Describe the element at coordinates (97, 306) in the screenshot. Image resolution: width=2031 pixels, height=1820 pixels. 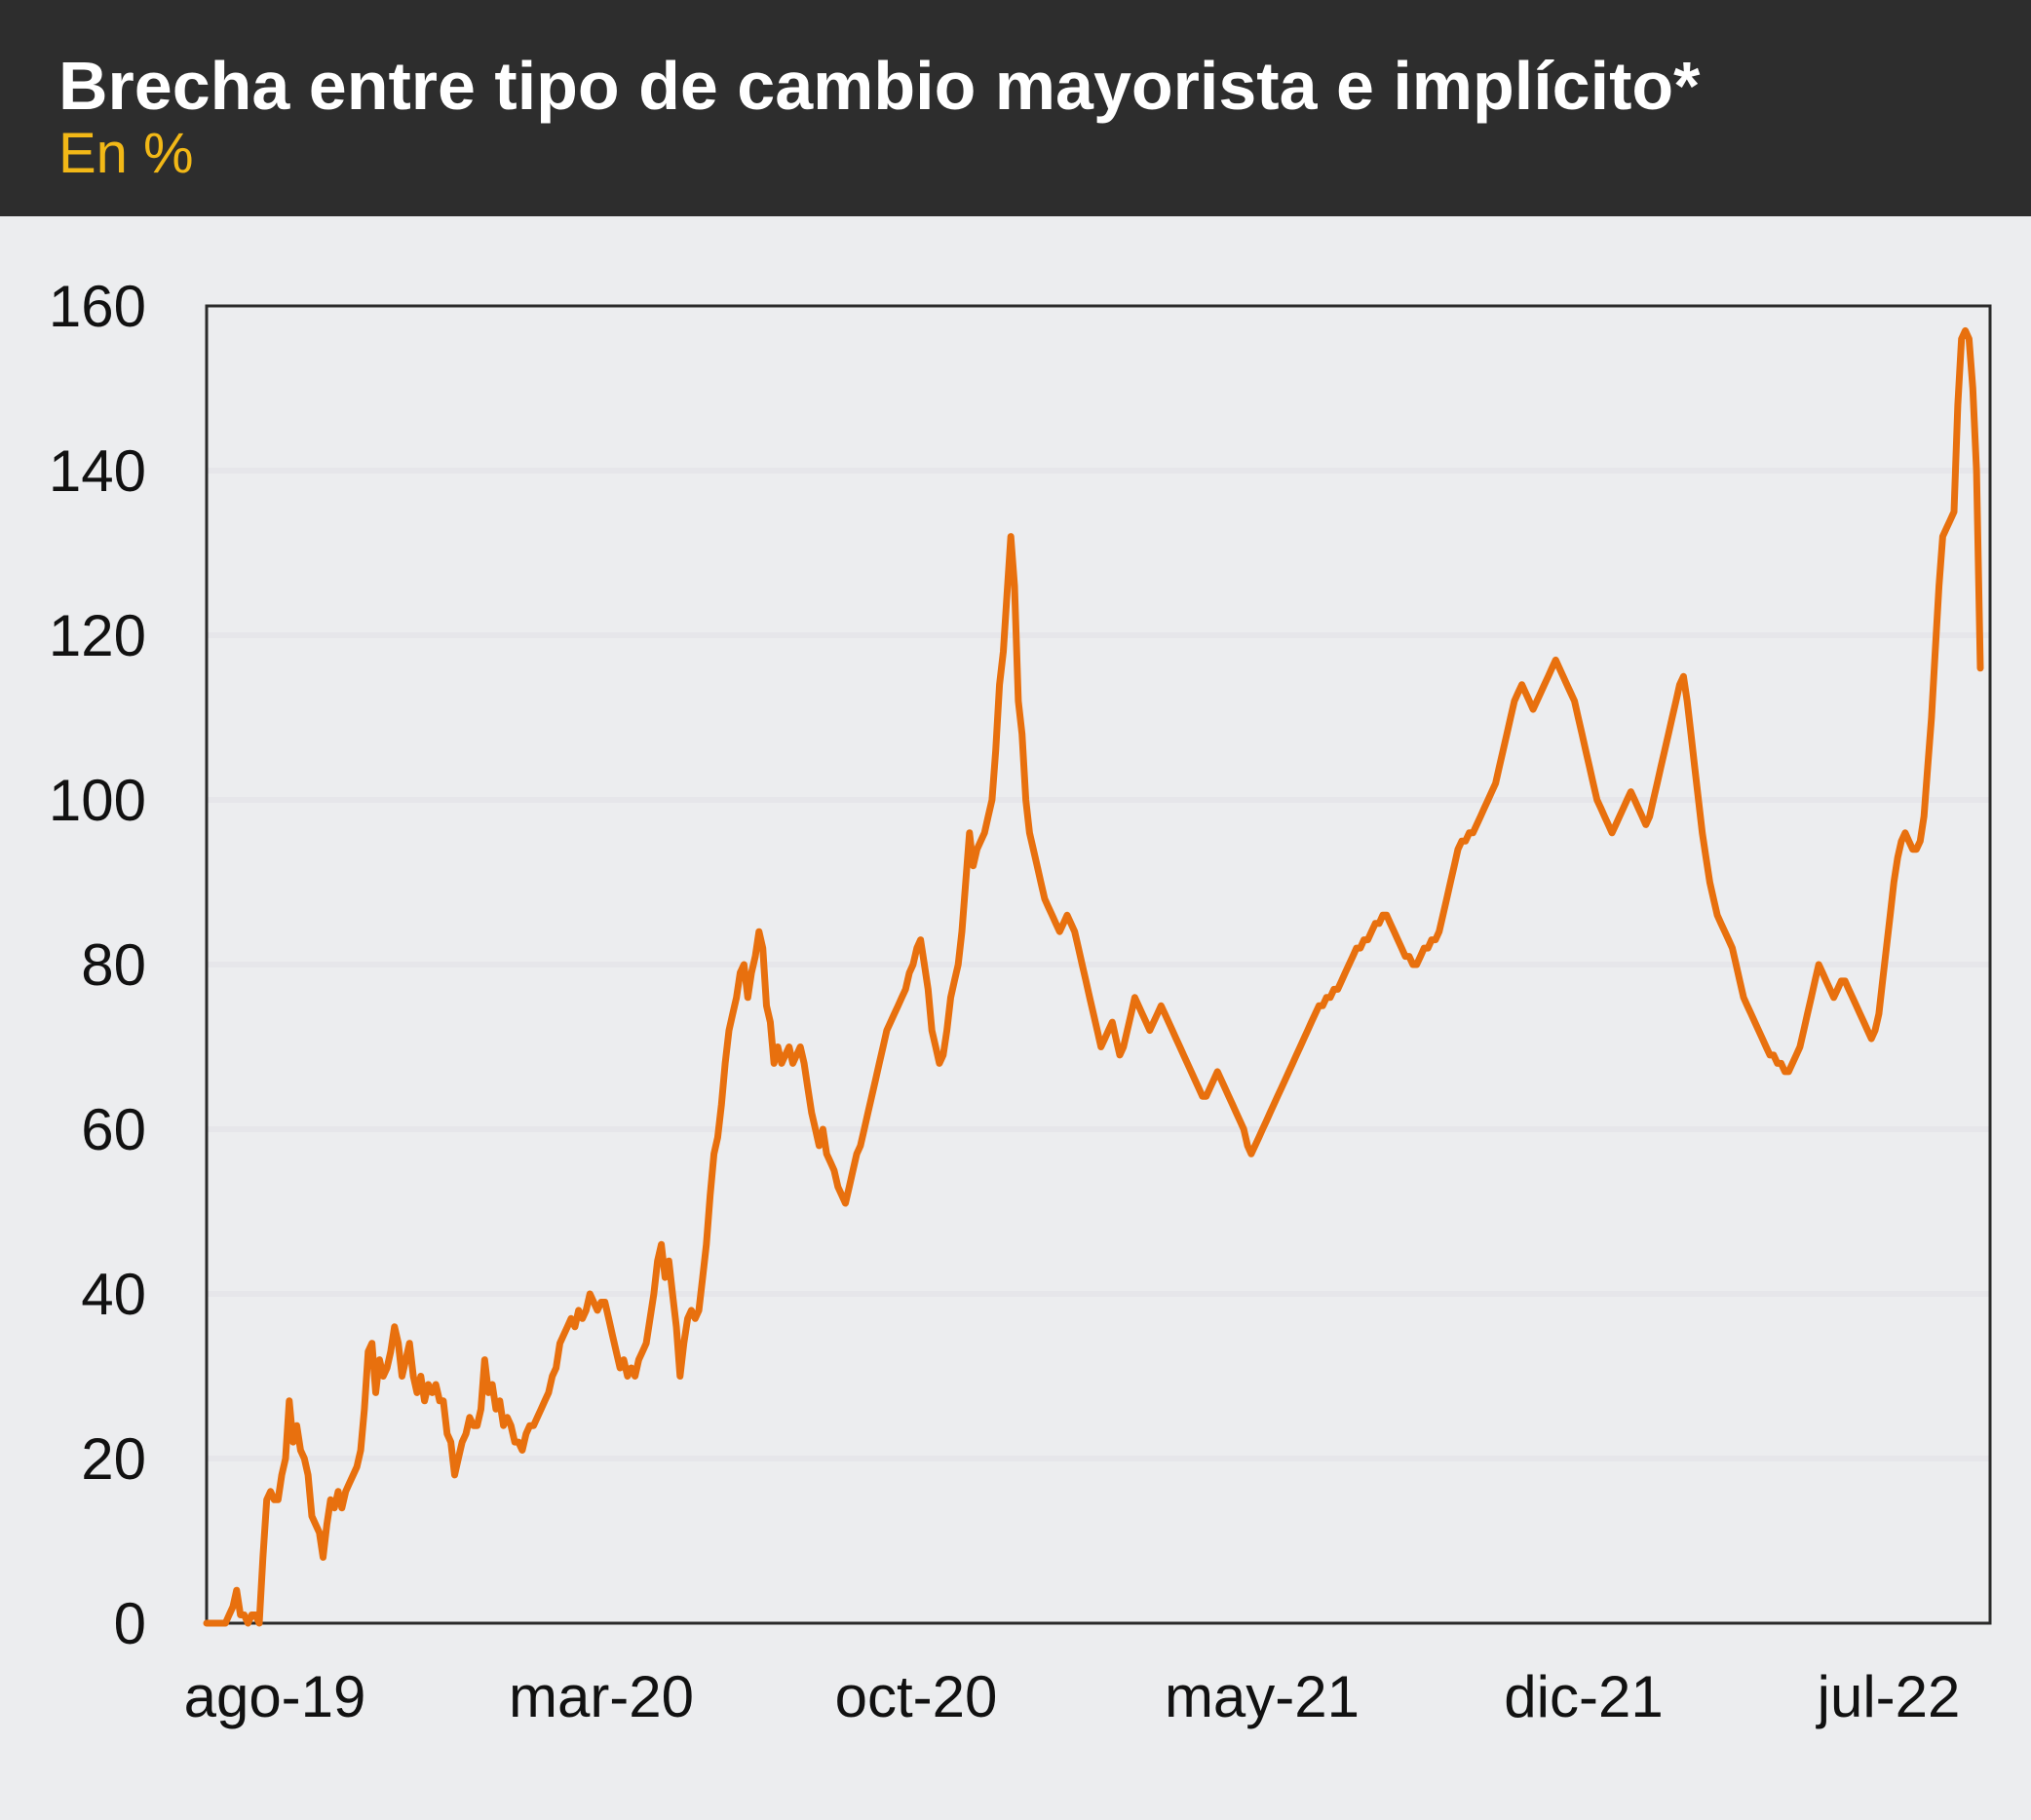
I see `y-tick-label: 160` at that location.